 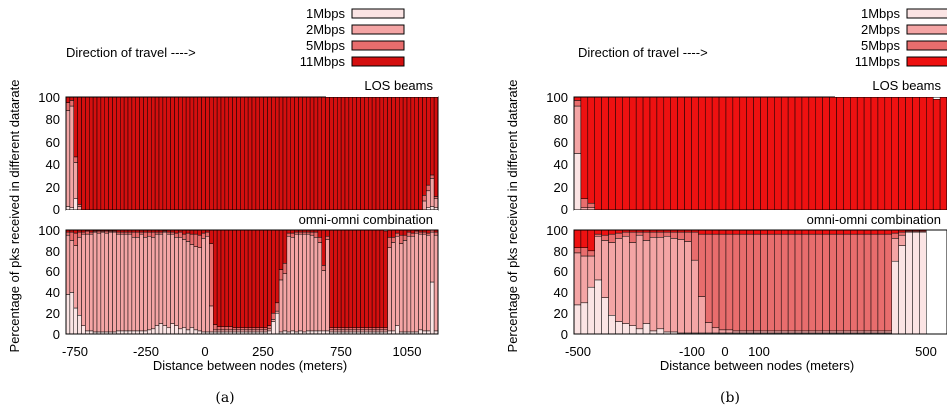 What do you see at coordinates (578, 351) in the screenshot?
I see `chart-b-xtick-neg500: -500` at bounding box center [578, 351].